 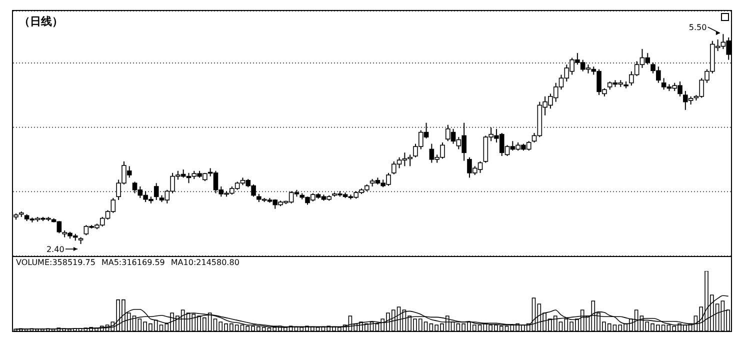 I want to click on text: MA10:214580.80, so click(x=205, y=262).